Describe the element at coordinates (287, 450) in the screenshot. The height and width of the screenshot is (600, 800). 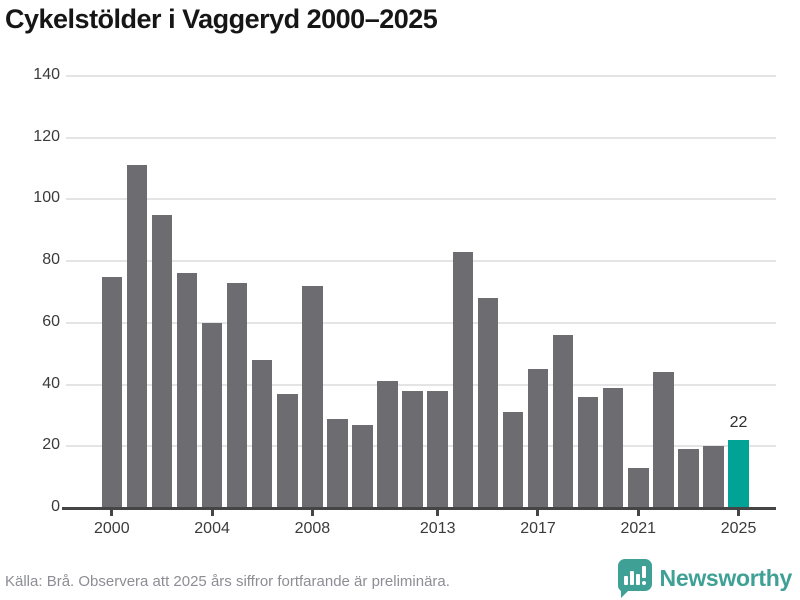
I see `bar-2007` at that location.